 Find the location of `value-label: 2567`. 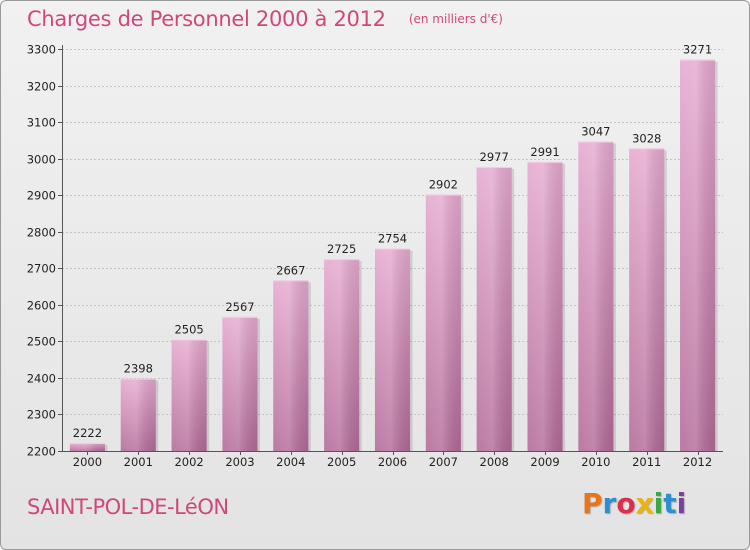

value-label: 2567 is located at coordinates (239, 307).